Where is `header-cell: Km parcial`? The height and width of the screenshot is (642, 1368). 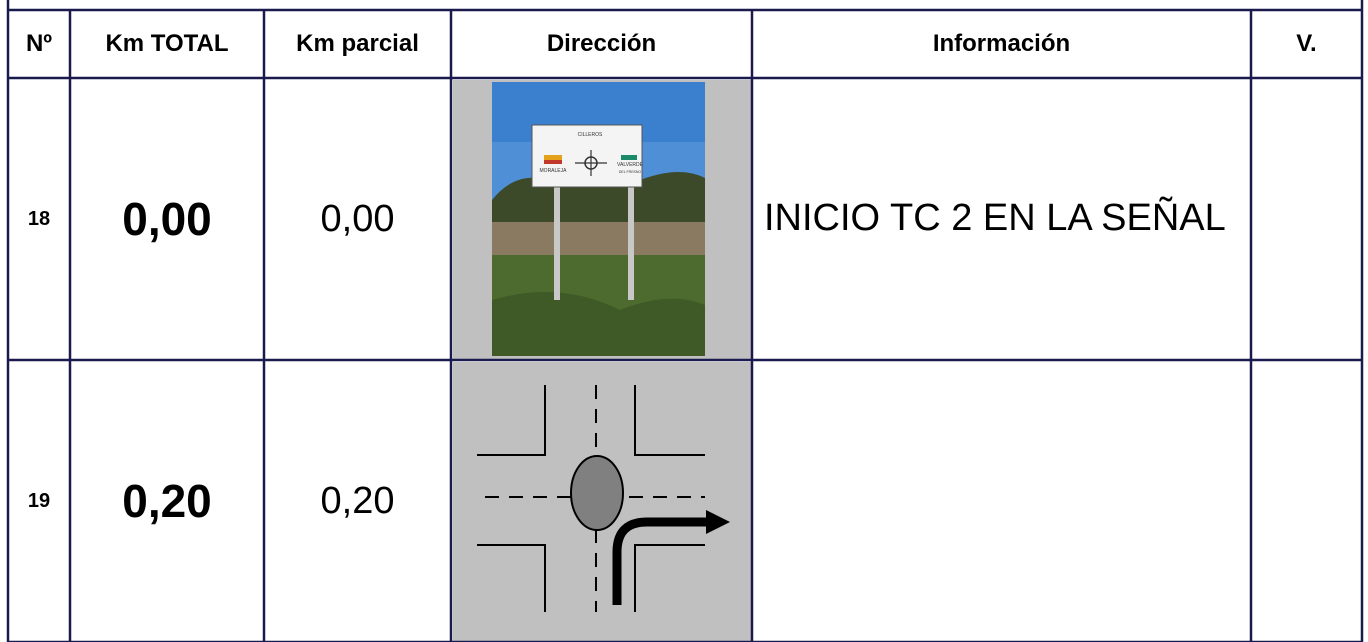 header-cell: Km parcial is located at coordinates (357, 43).